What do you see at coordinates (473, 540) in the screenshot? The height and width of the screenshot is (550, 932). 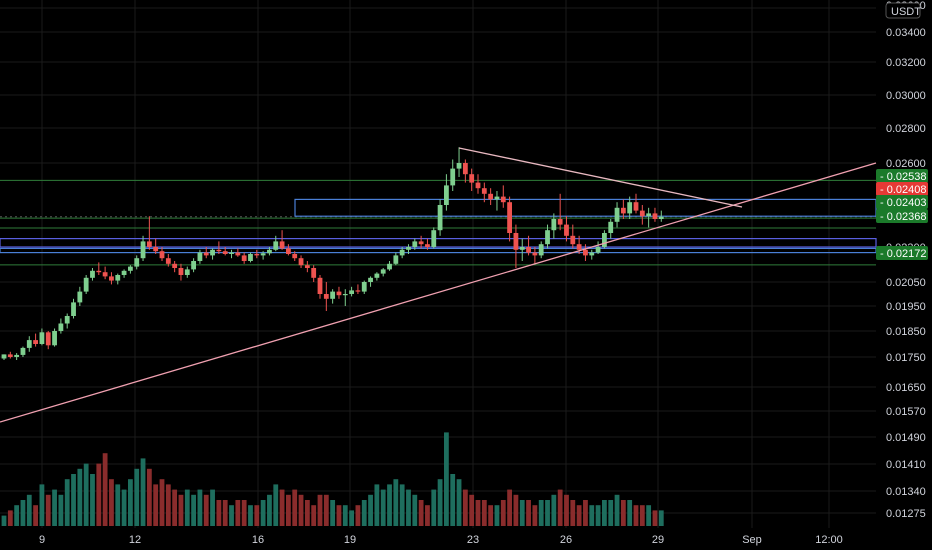 I see `date-tick-label: 23` at bounding box center [473, 540].